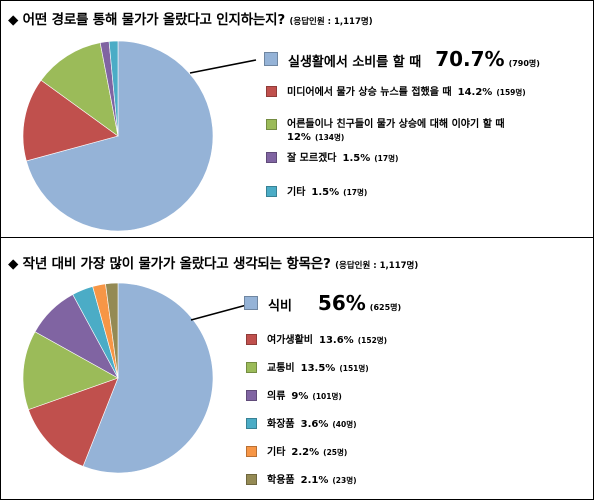 Image resolution: width=594 pixels, height=500 pixels. I want to click on legend-percent: 12%, so click(299, 137).